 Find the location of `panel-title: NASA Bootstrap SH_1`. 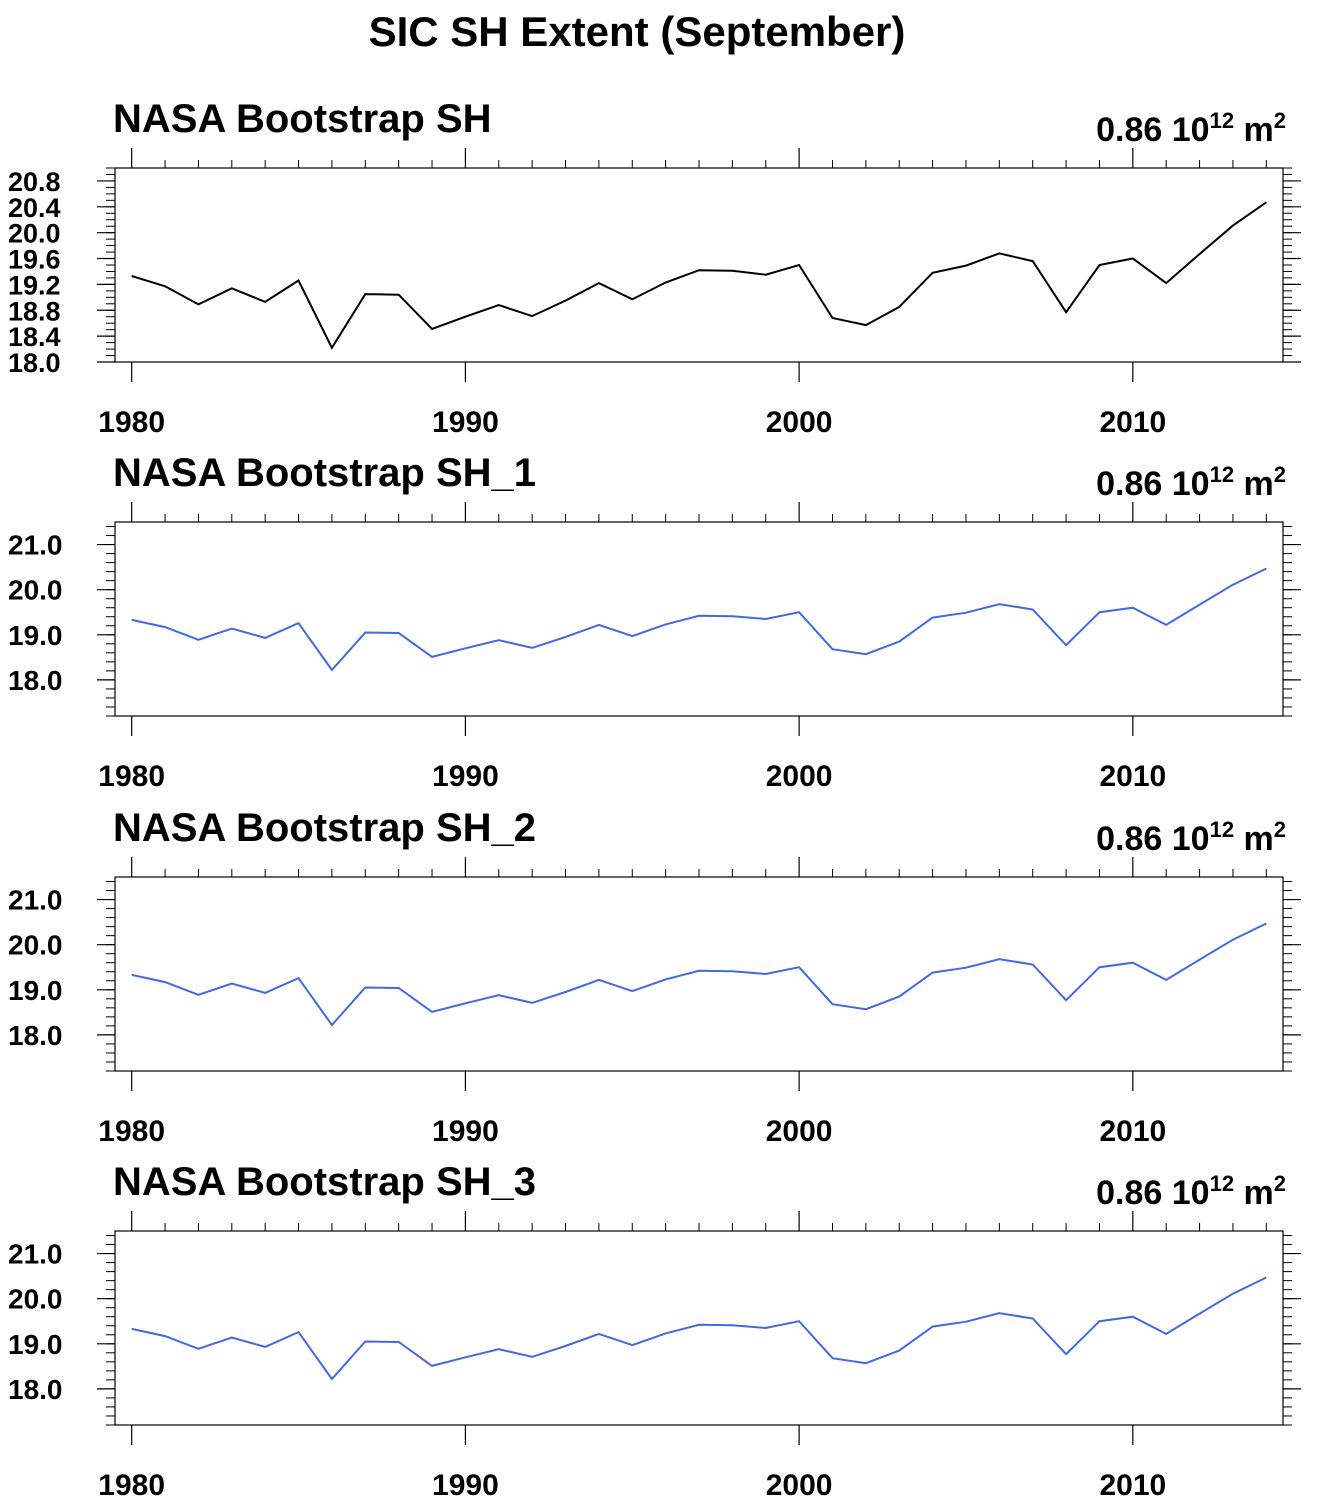

panel-title: NASA Bootstrap SH_1 is located at coordinates (324, 473).